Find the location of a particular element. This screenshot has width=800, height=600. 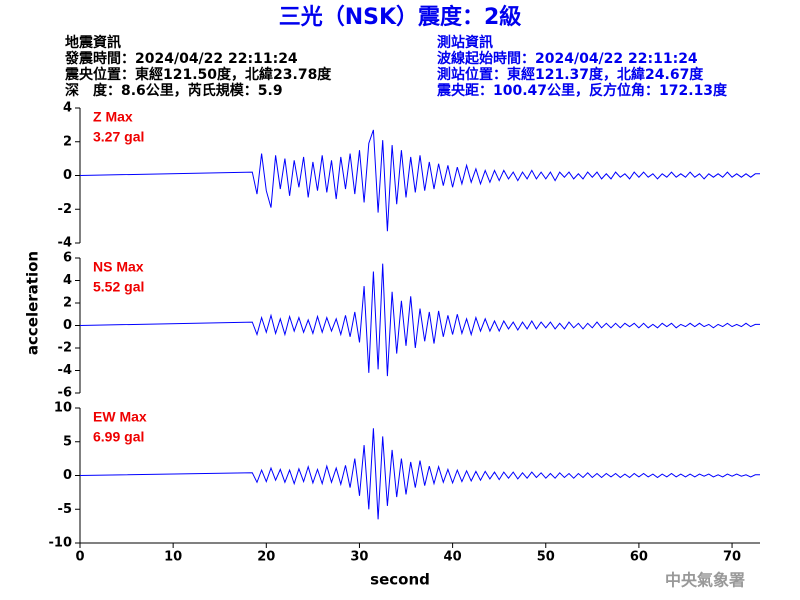

info-line: 震央距：100.47公里，反方位角：172.13度 is located at coordinates (582, 90).